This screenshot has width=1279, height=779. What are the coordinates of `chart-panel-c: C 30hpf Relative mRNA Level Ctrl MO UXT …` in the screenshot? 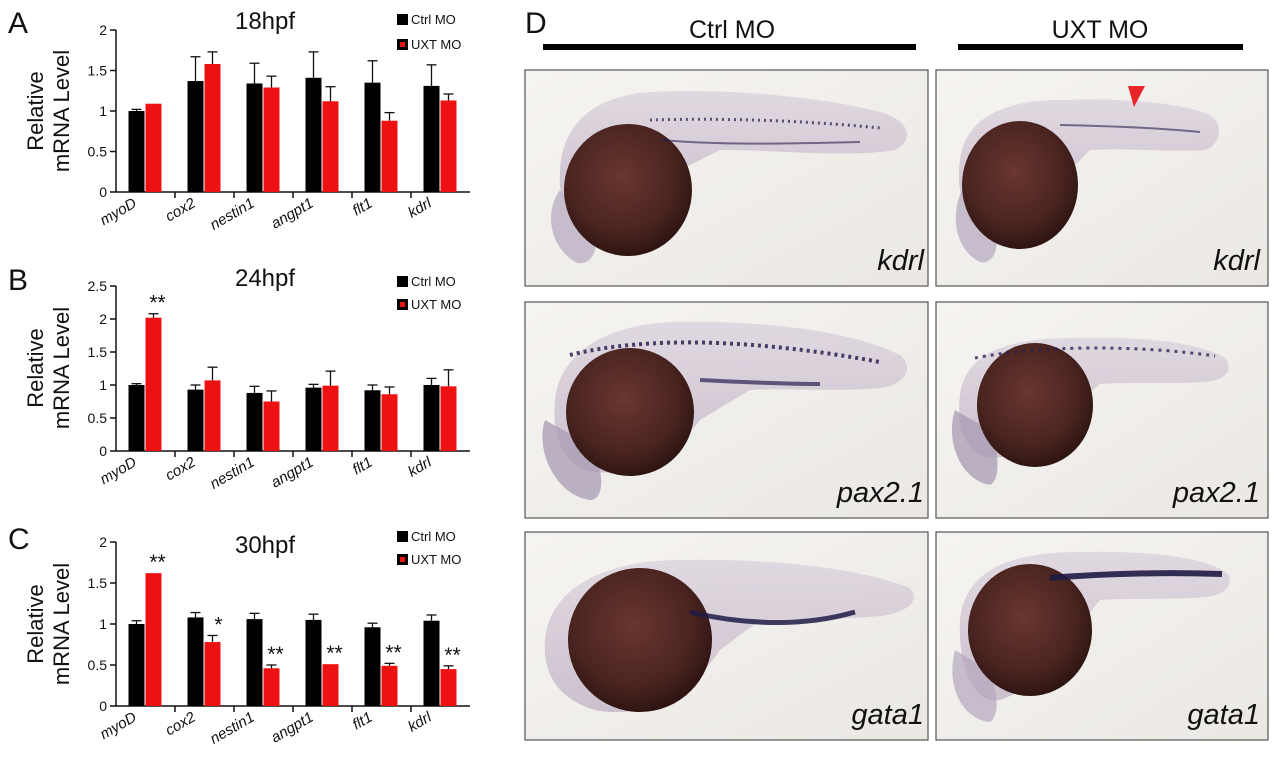 It's located at (239, 635).